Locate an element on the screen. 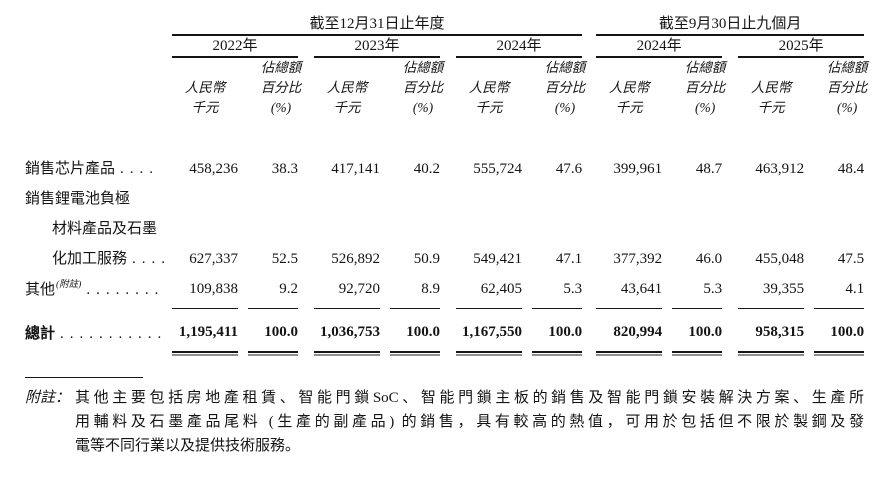 This screenshot has height=486, width=881. cell-value: 38.3 is located at coordinates (284, 169).